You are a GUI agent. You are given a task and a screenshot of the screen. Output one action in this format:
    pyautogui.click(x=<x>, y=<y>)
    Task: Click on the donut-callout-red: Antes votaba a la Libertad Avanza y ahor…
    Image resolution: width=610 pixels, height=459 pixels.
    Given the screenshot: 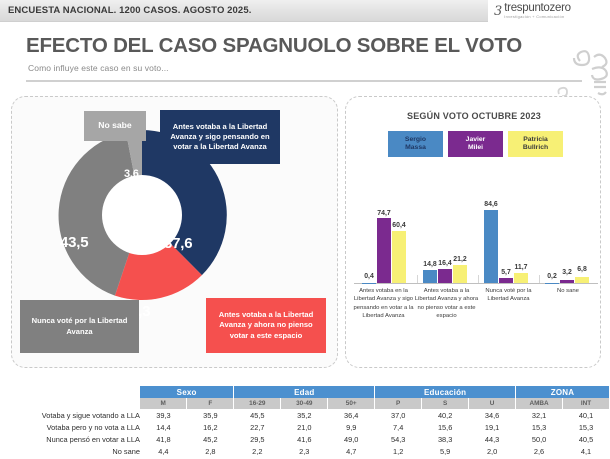 What is the action you would take?
    pyautogui.click(x=266, y=325)
    